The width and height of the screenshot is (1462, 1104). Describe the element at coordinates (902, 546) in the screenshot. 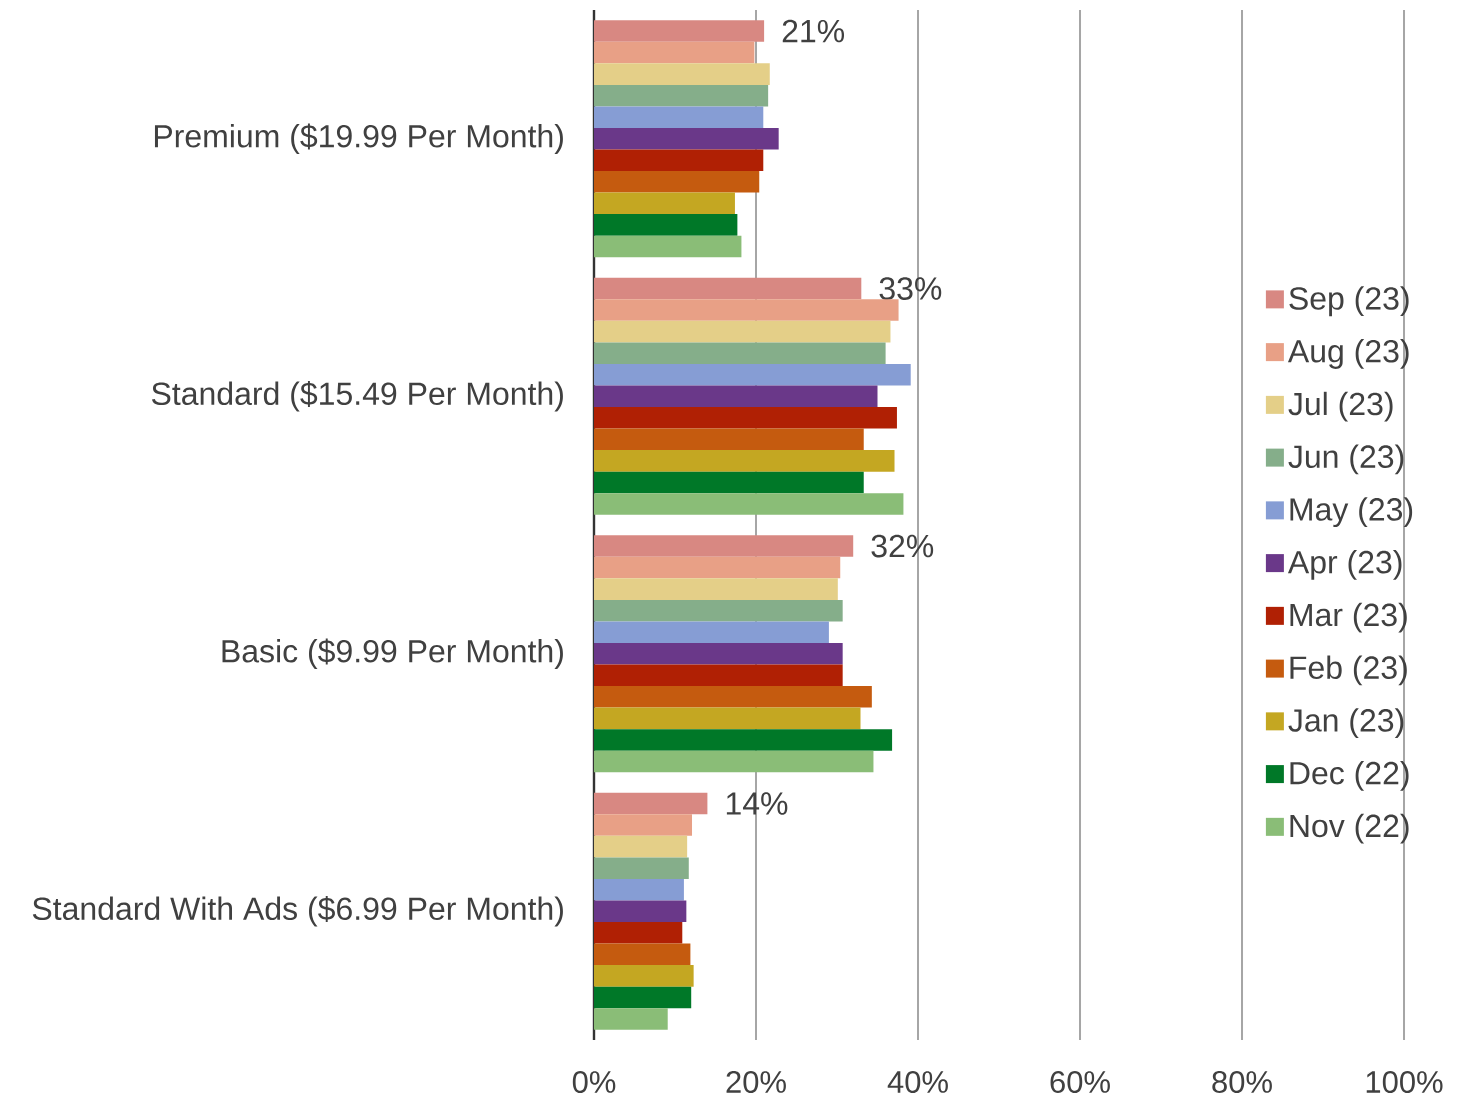

I see `data-label: 32%` at that location.